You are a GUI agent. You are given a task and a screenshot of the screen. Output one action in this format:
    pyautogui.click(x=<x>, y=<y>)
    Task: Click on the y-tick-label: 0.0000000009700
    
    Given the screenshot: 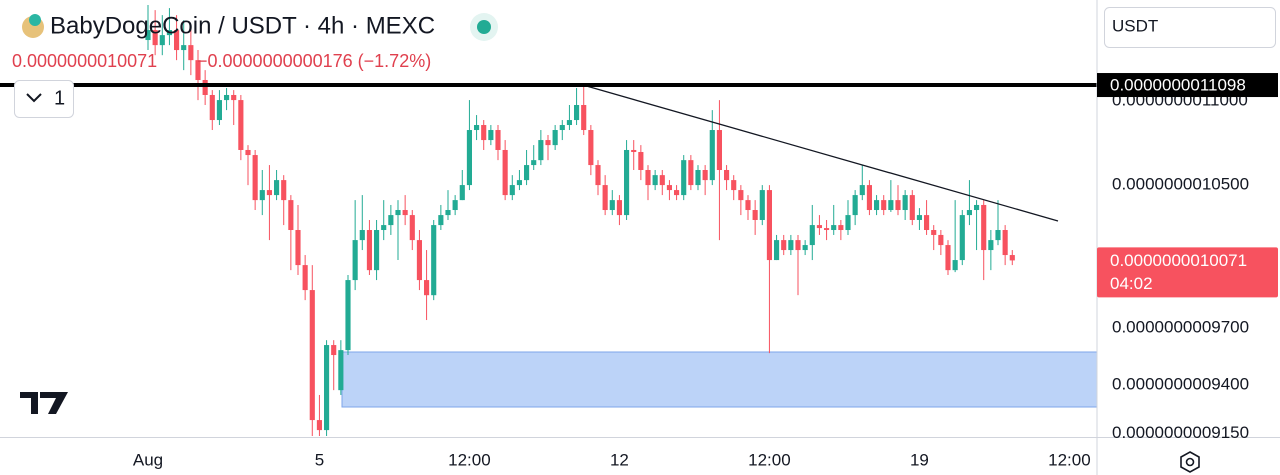 What is the action you would take?
    pyautogui.click(x=1180, y=327)
    